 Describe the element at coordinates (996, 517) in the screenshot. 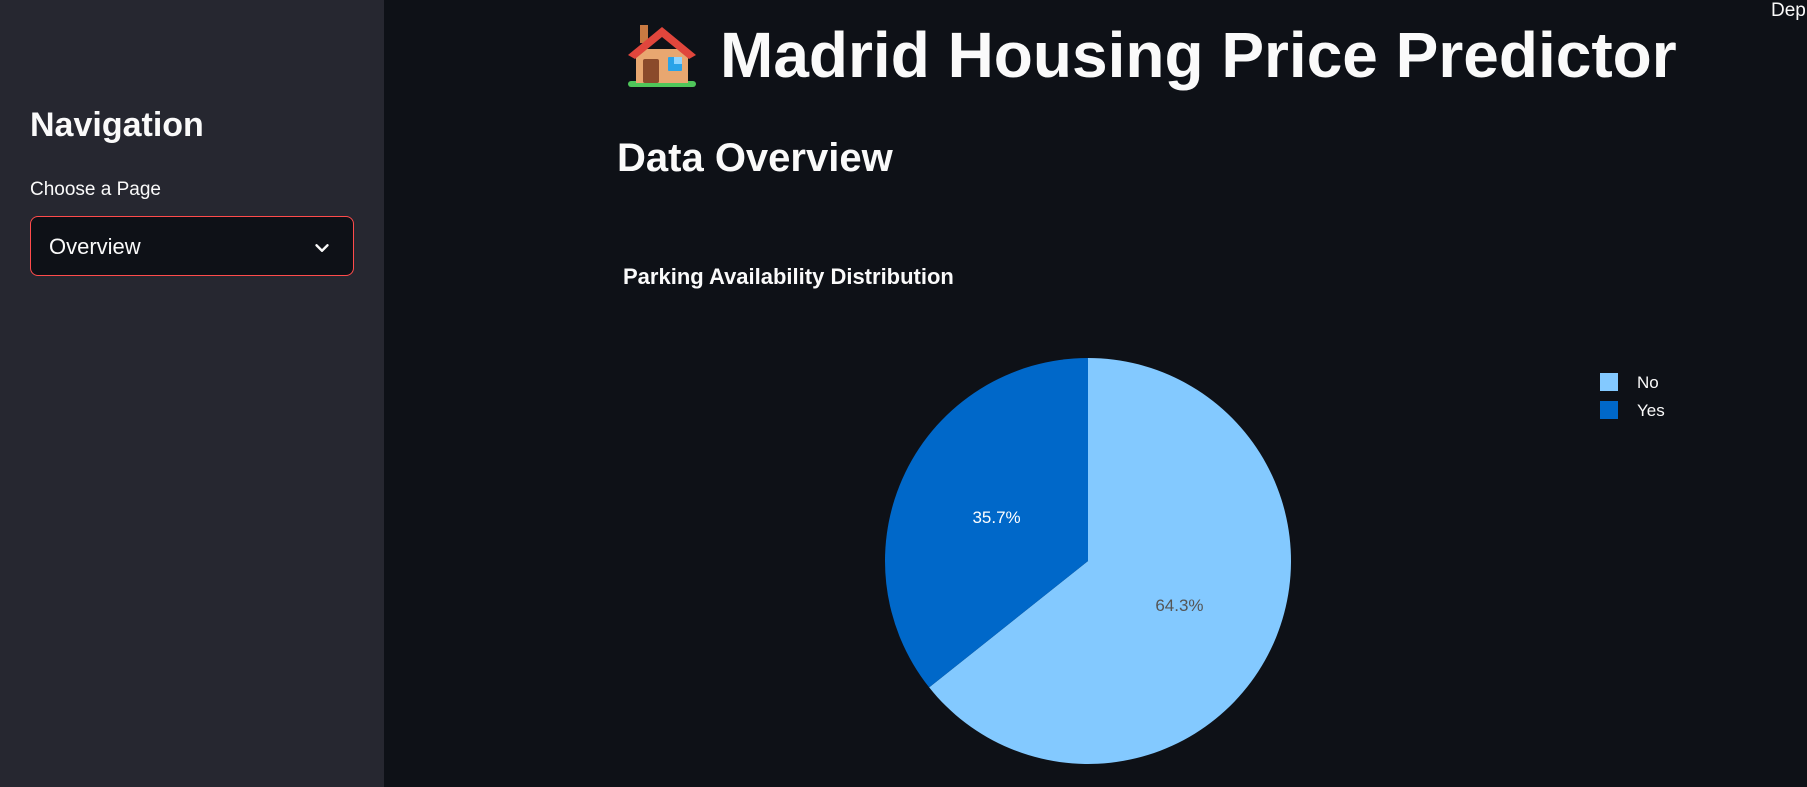

I see `pie-label-yes: 35.7%` at that location.